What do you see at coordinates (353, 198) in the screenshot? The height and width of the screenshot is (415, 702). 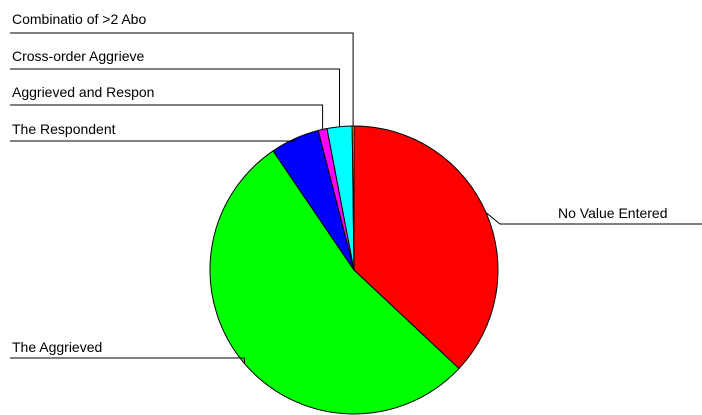 I see `pie-slice-combinatio-of-2-abo` at bounding box center [353, 198].